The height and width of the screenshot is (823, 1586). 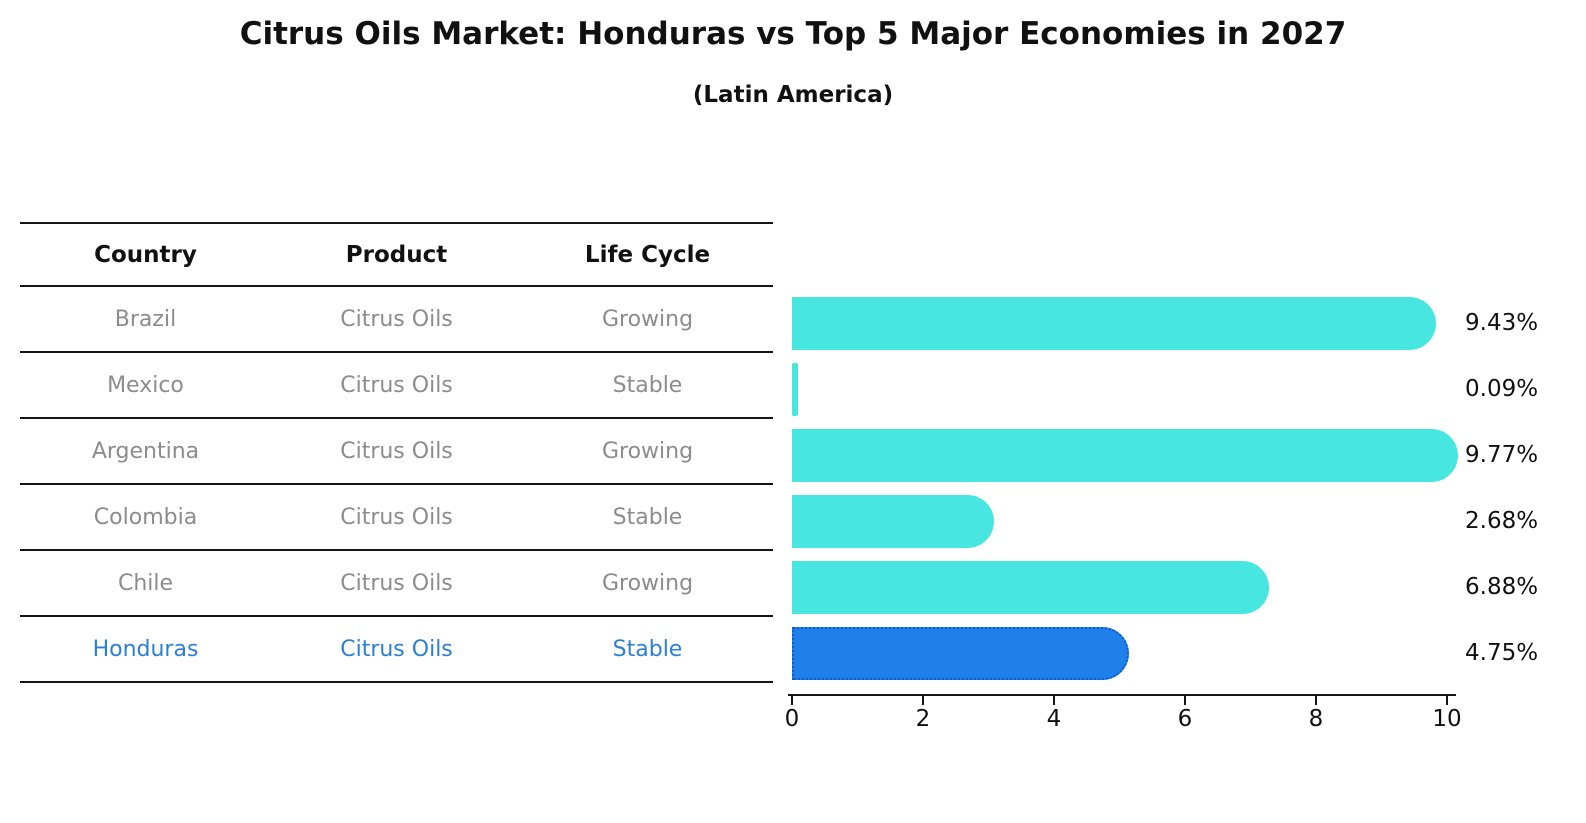 What do you see at coordinates (923, 719) in the screenshot?
I see `x-tick-label-2: 2` at bounding box center [923, 719].